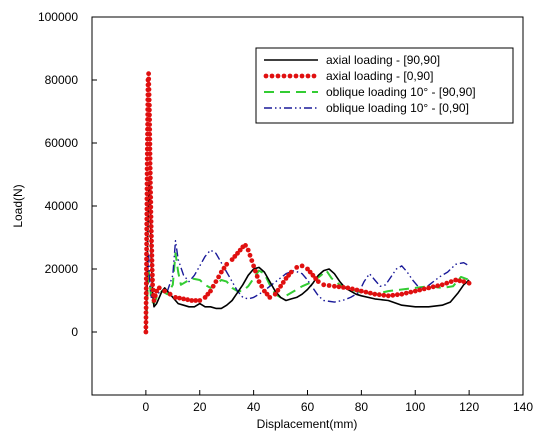 The width and height of the screenshot is (547, 437). What do you see at coordinates (379, 76) in the screenshot?
I see `legend-label: axial loading - [0,90]` at bounding box center [379, 76].